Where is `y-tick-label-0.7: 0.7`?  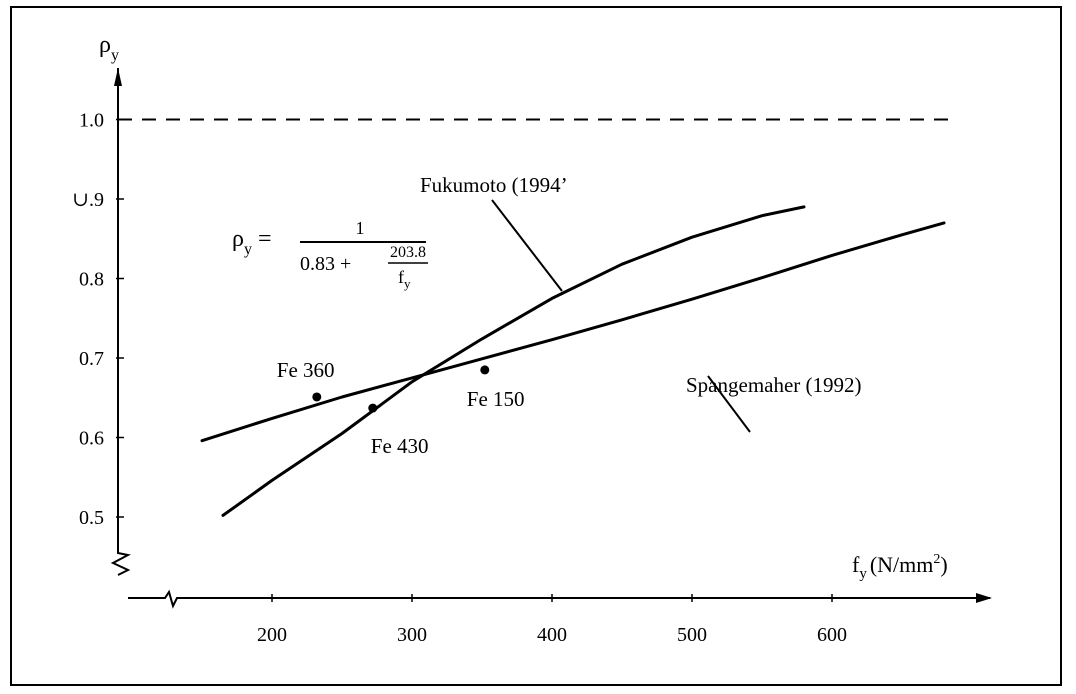 y-tick-label-0.7: 0.7 is located at coordinates (91, 359).